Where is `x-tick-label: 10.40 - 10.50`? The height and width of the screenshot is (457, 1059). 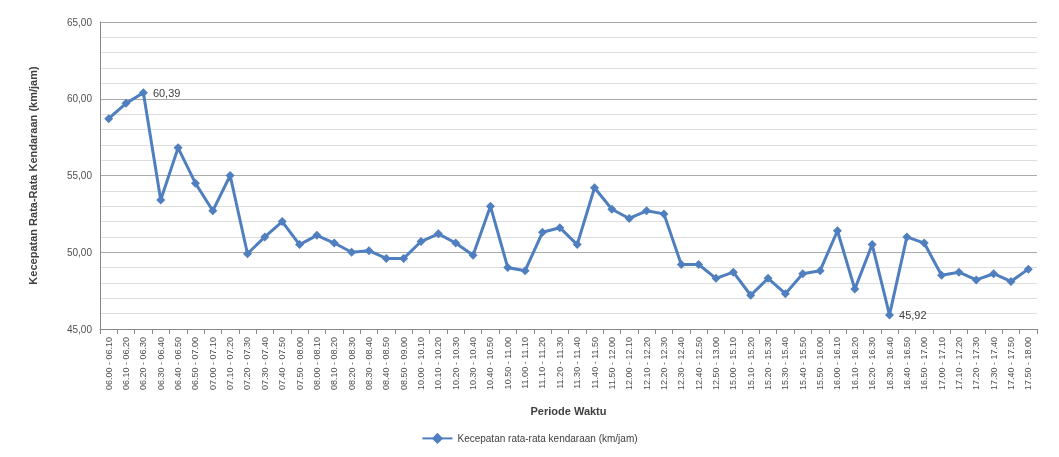
x-tick-label: 10.40 - 10.50 is located at coordinates (490, 364).